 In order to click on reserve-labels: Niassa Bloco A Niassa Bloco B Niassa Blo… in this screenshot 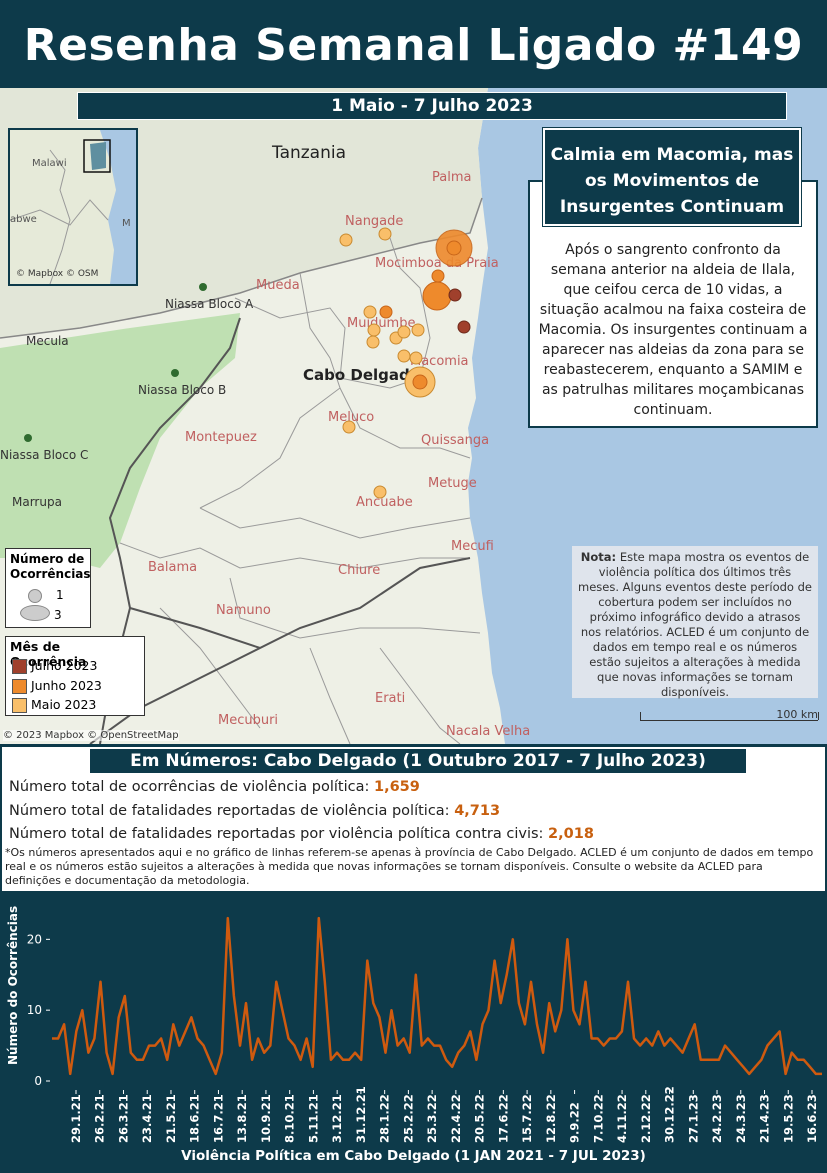, I will do `click(127, 372)`.